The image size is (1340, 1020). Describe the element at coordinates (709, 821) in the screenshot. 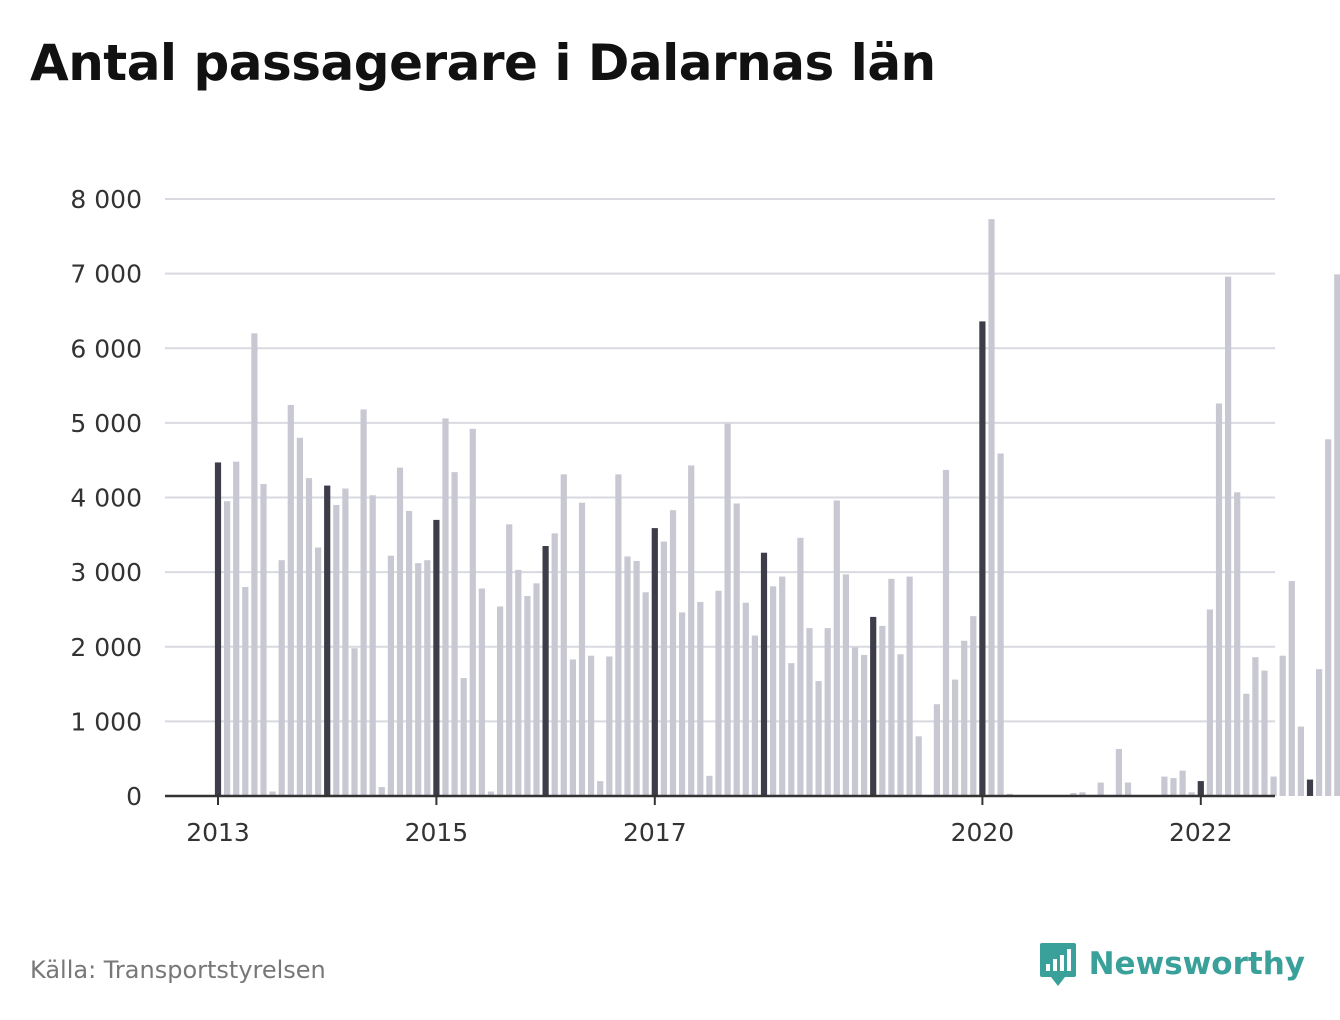

I see `x-axis-ticks: 201320152017202020222024` at that location.